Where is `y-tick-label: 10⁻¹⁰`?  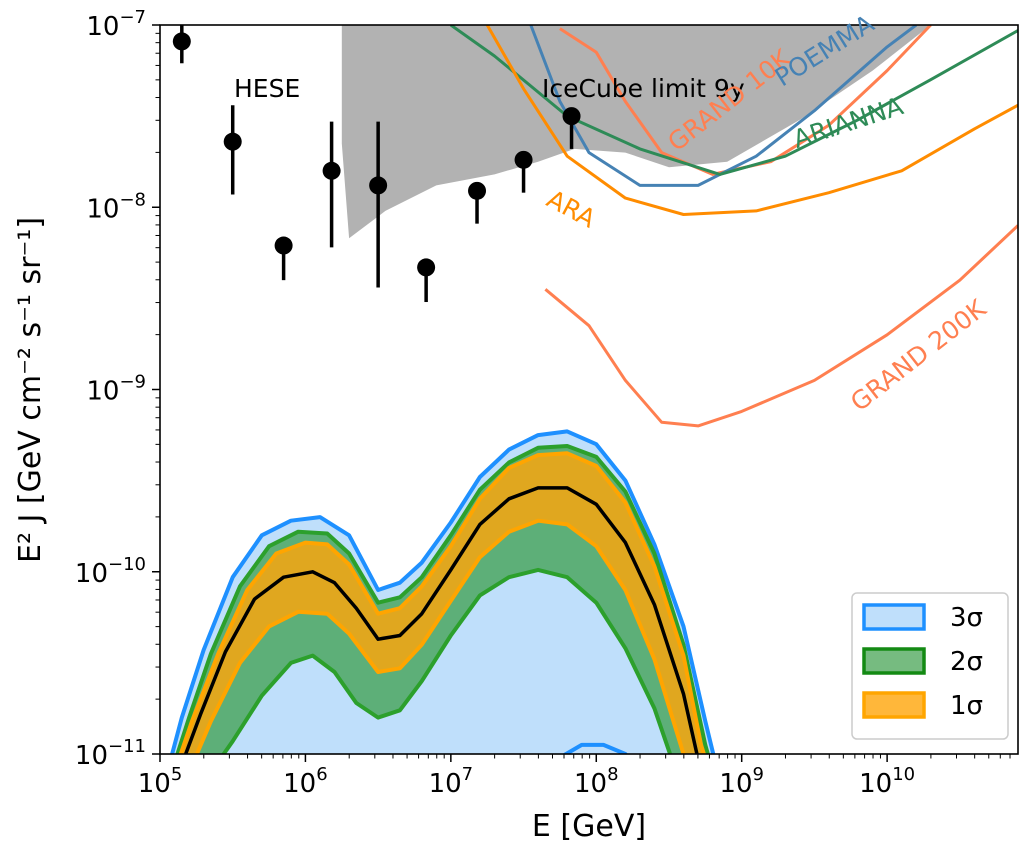 y-tick-label: 10⁻¹⁰ is located at coordinates (110, 571).